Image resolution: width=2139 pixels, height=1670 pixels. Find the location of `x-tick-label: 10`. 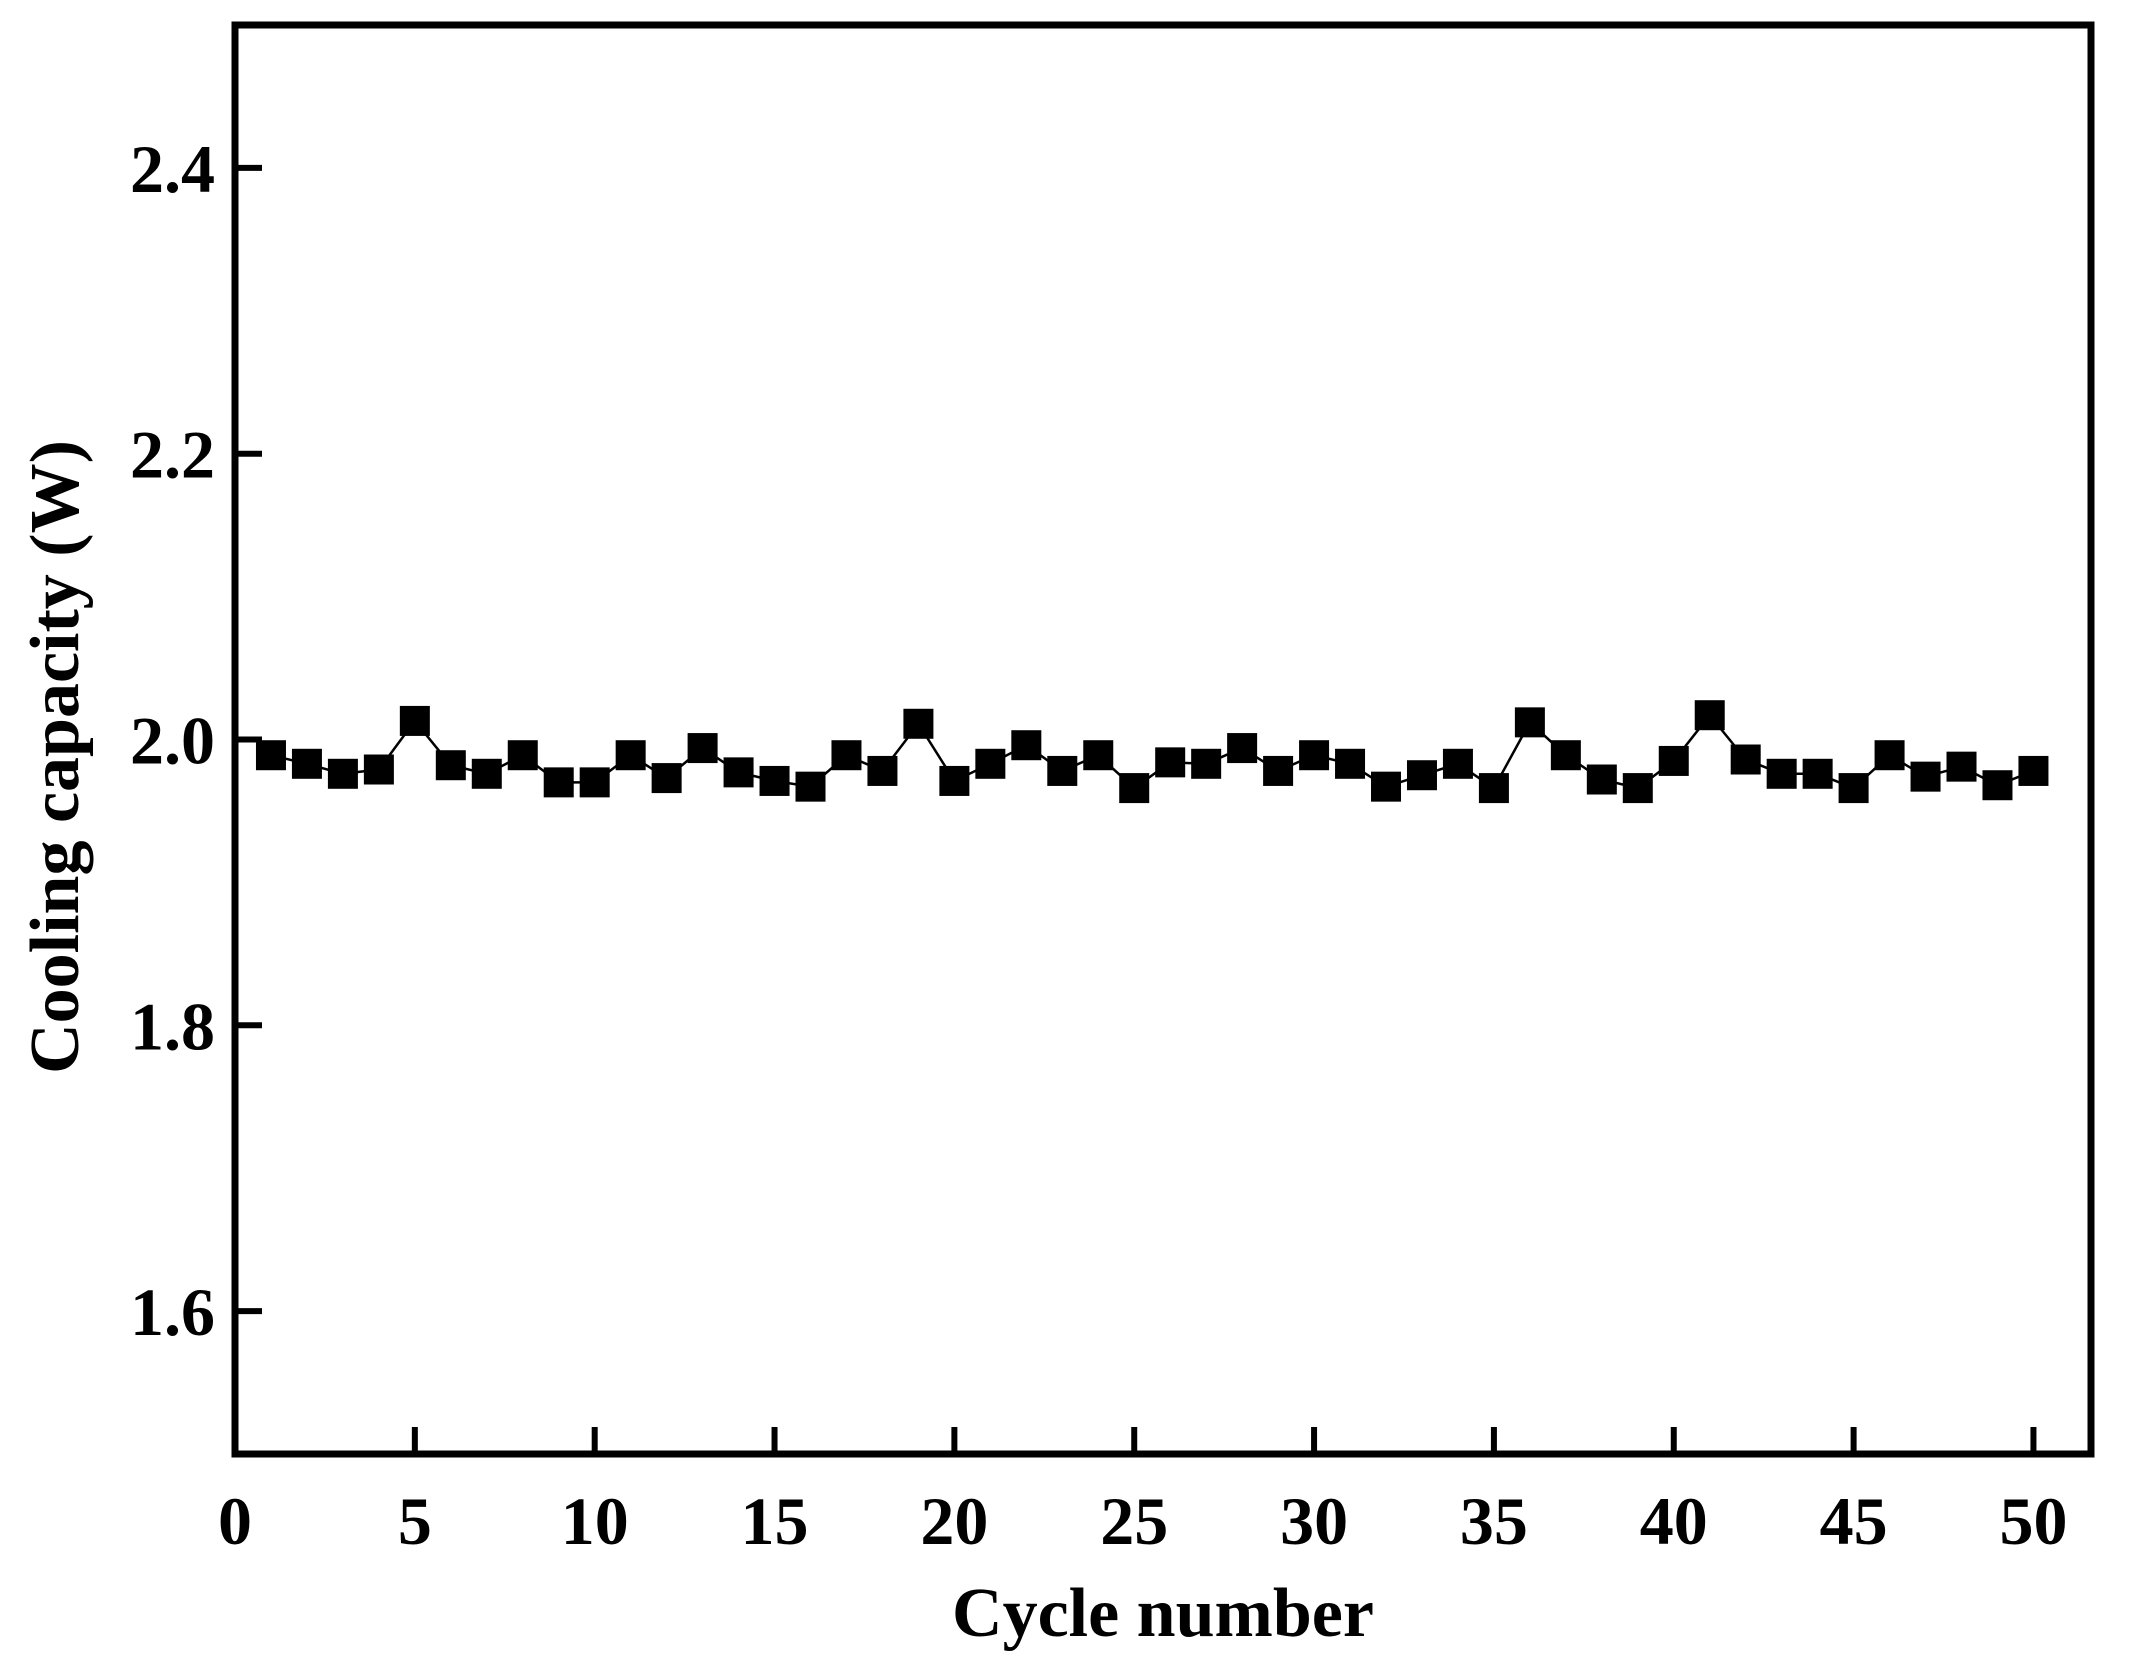

x-tick-label: 10 is located at coordinates (595, 1521).